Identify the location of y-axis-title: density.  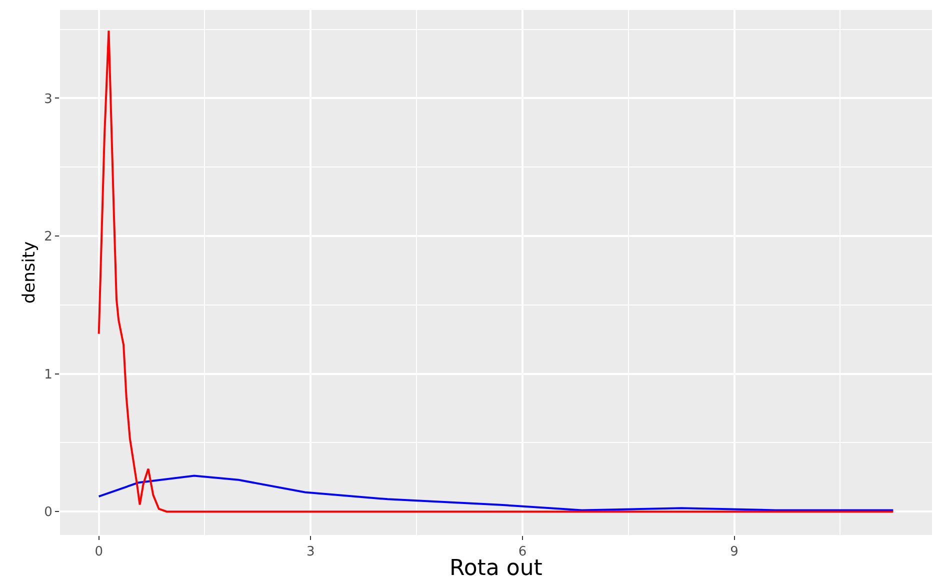
(30, 272).